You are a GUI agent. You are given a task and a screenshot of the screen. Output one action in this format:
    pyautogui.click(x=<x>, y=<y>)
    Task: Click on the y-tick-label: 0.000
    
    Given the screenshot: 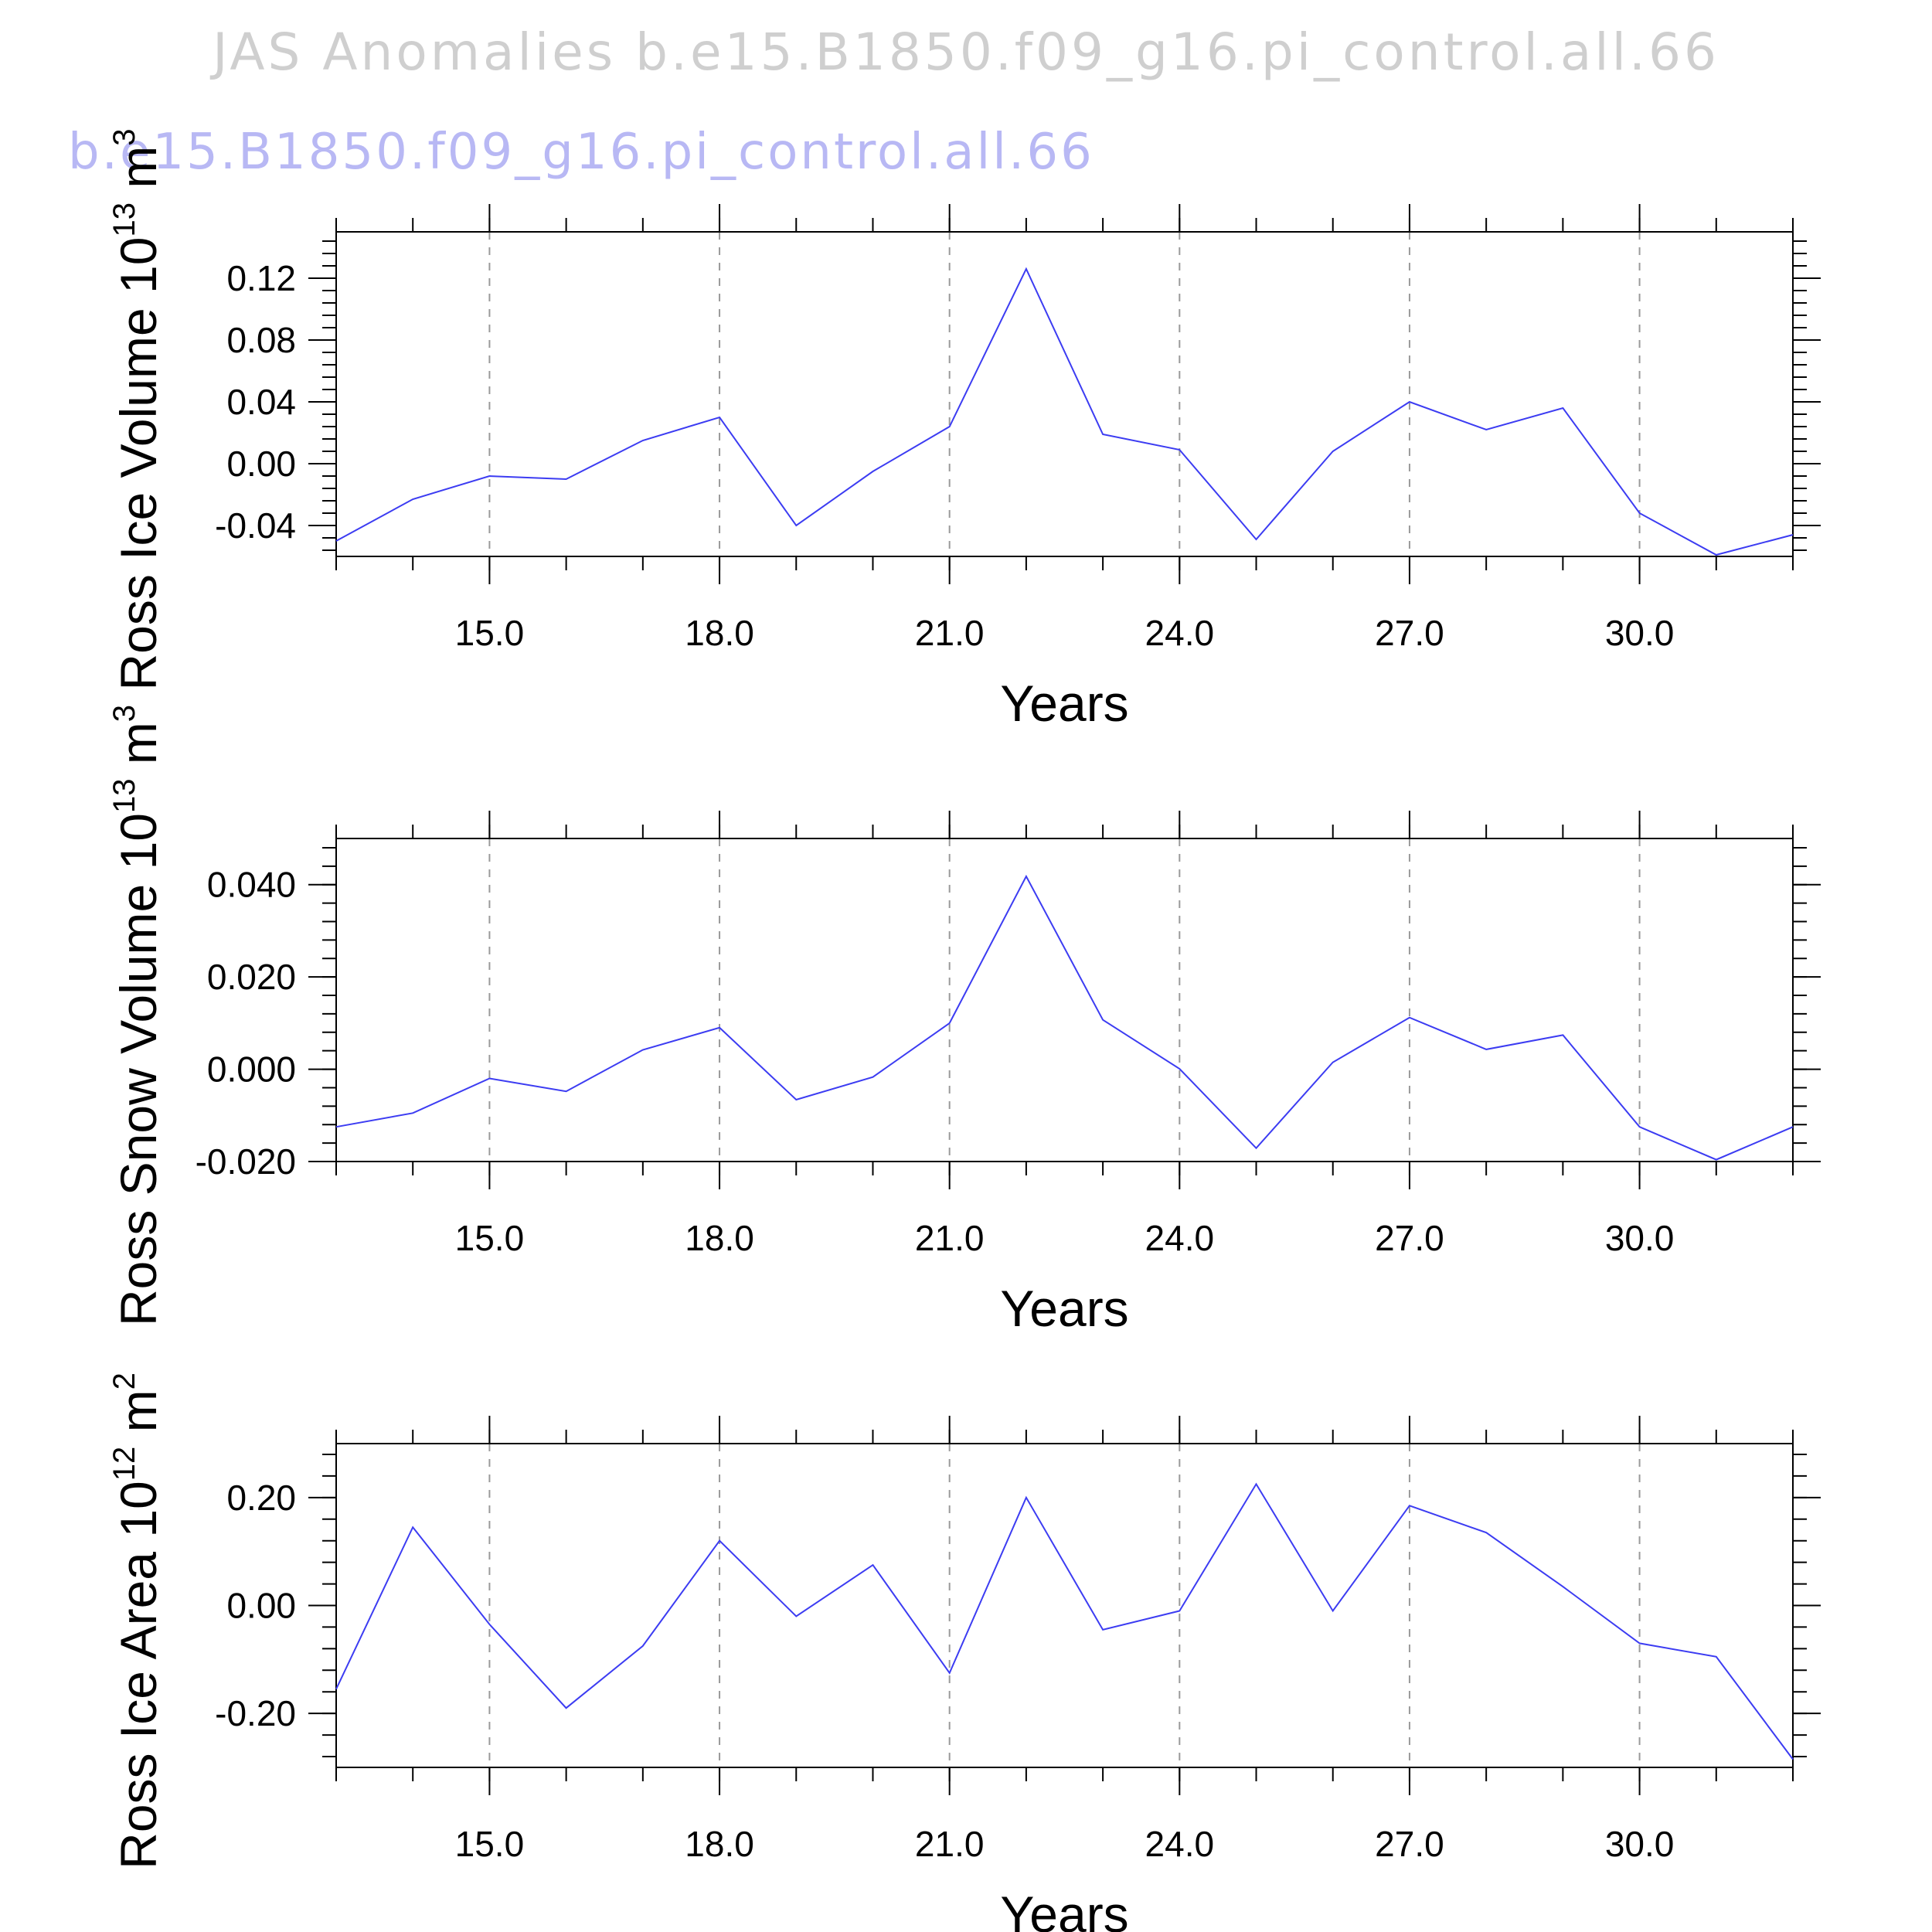 What is the action you would take?
    pyautogui.click(x=252, y=1070)
    